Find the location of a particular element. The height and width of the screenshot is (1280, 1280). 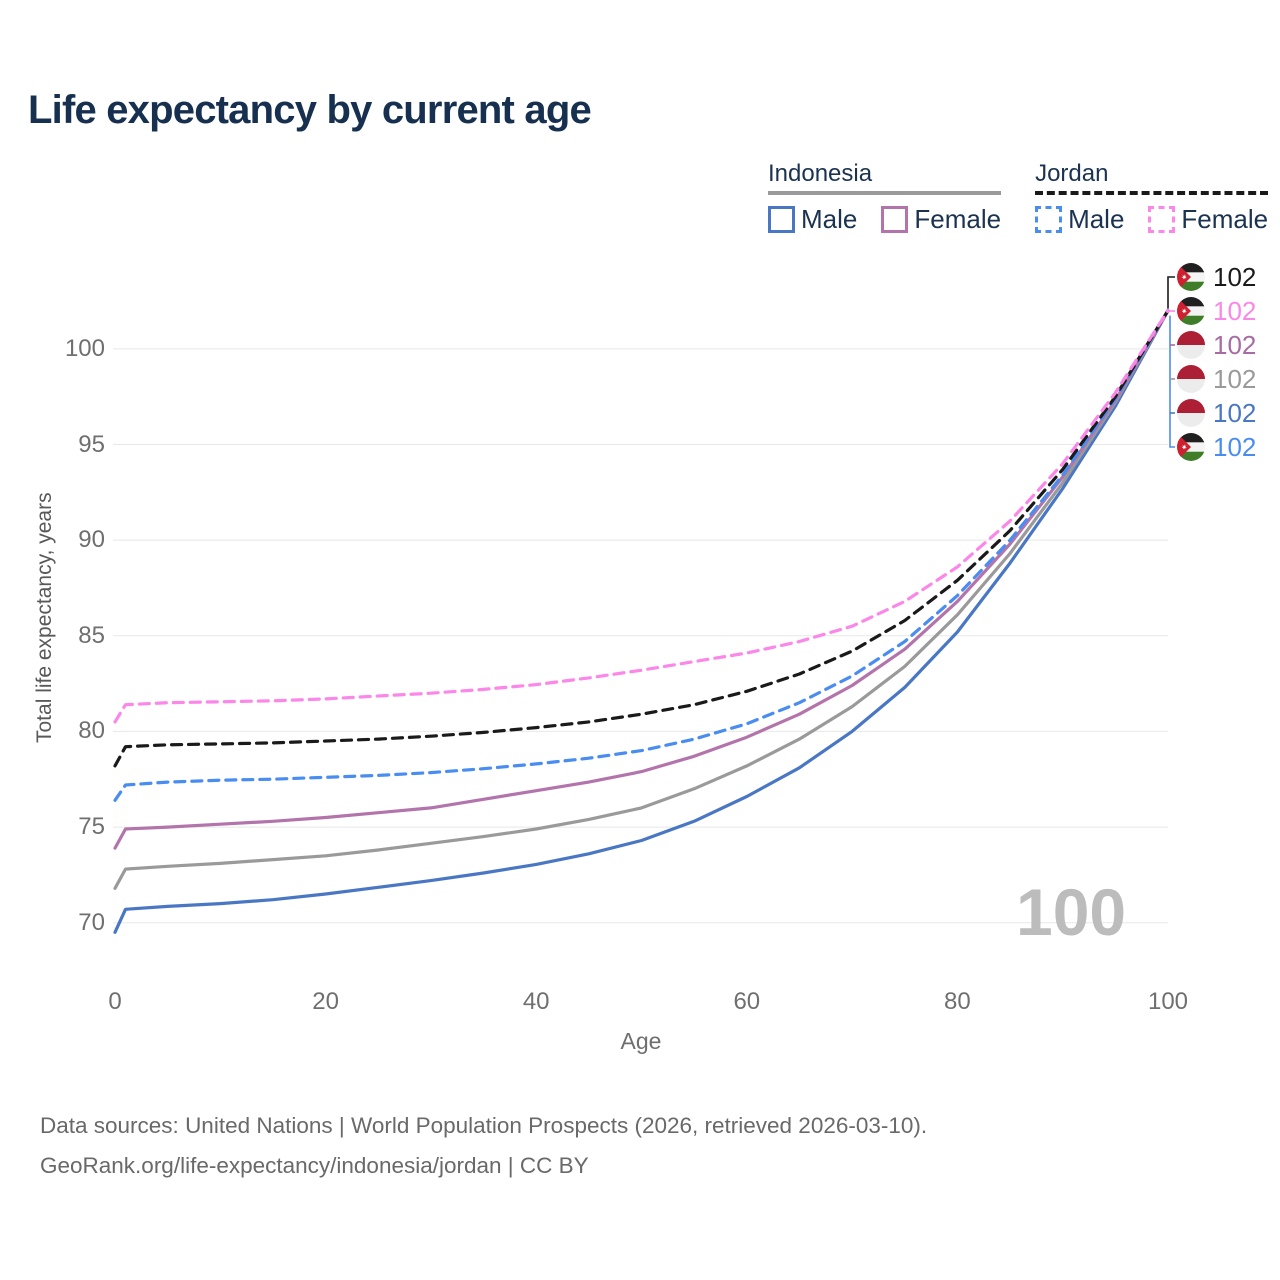

y-tick-label-85: 85 is located at coordinates (91, 635).